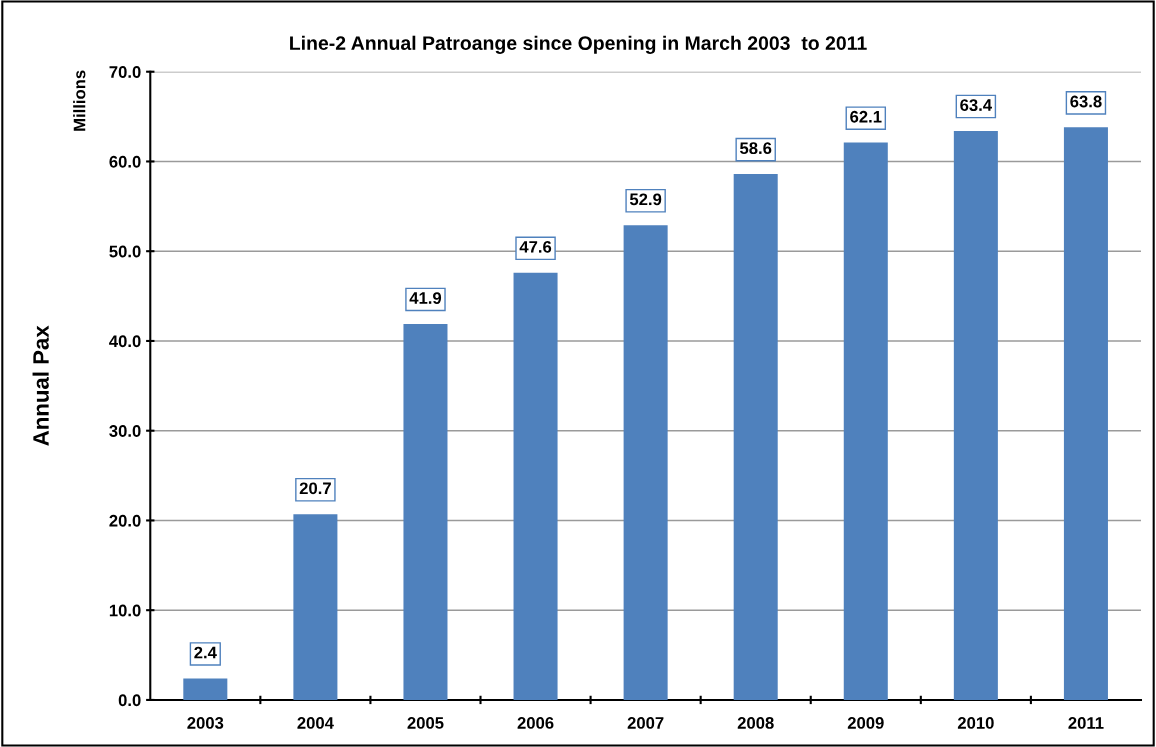 This screenshot has width=1156, height=747. Describe the element at coordinates (866, 116) in the screenshot. I see `data-label: 62.1` at that location.